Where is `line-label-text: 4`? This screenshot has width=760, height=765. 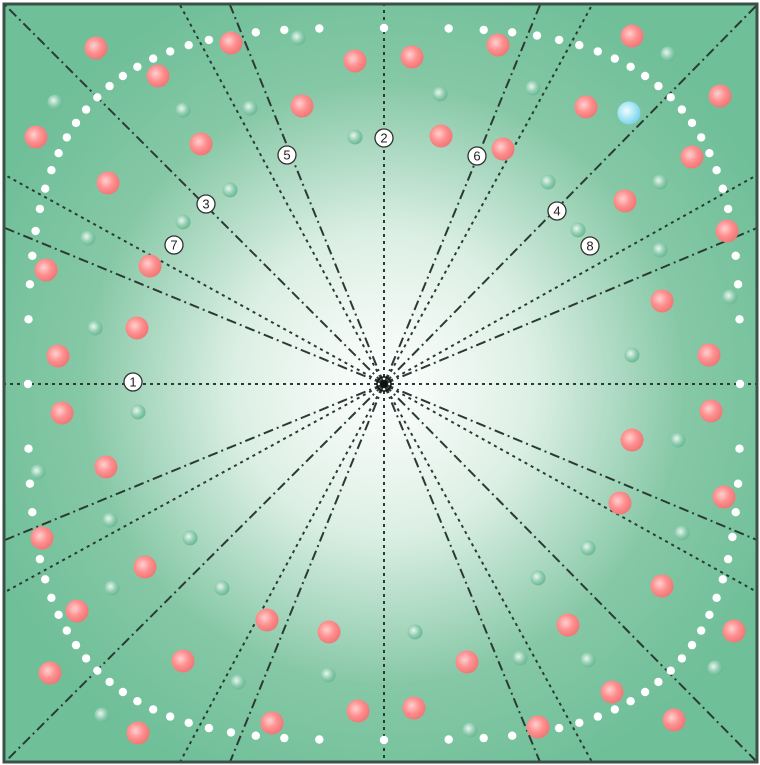 line-label-text: 4 is located at coordinates (556, 211).